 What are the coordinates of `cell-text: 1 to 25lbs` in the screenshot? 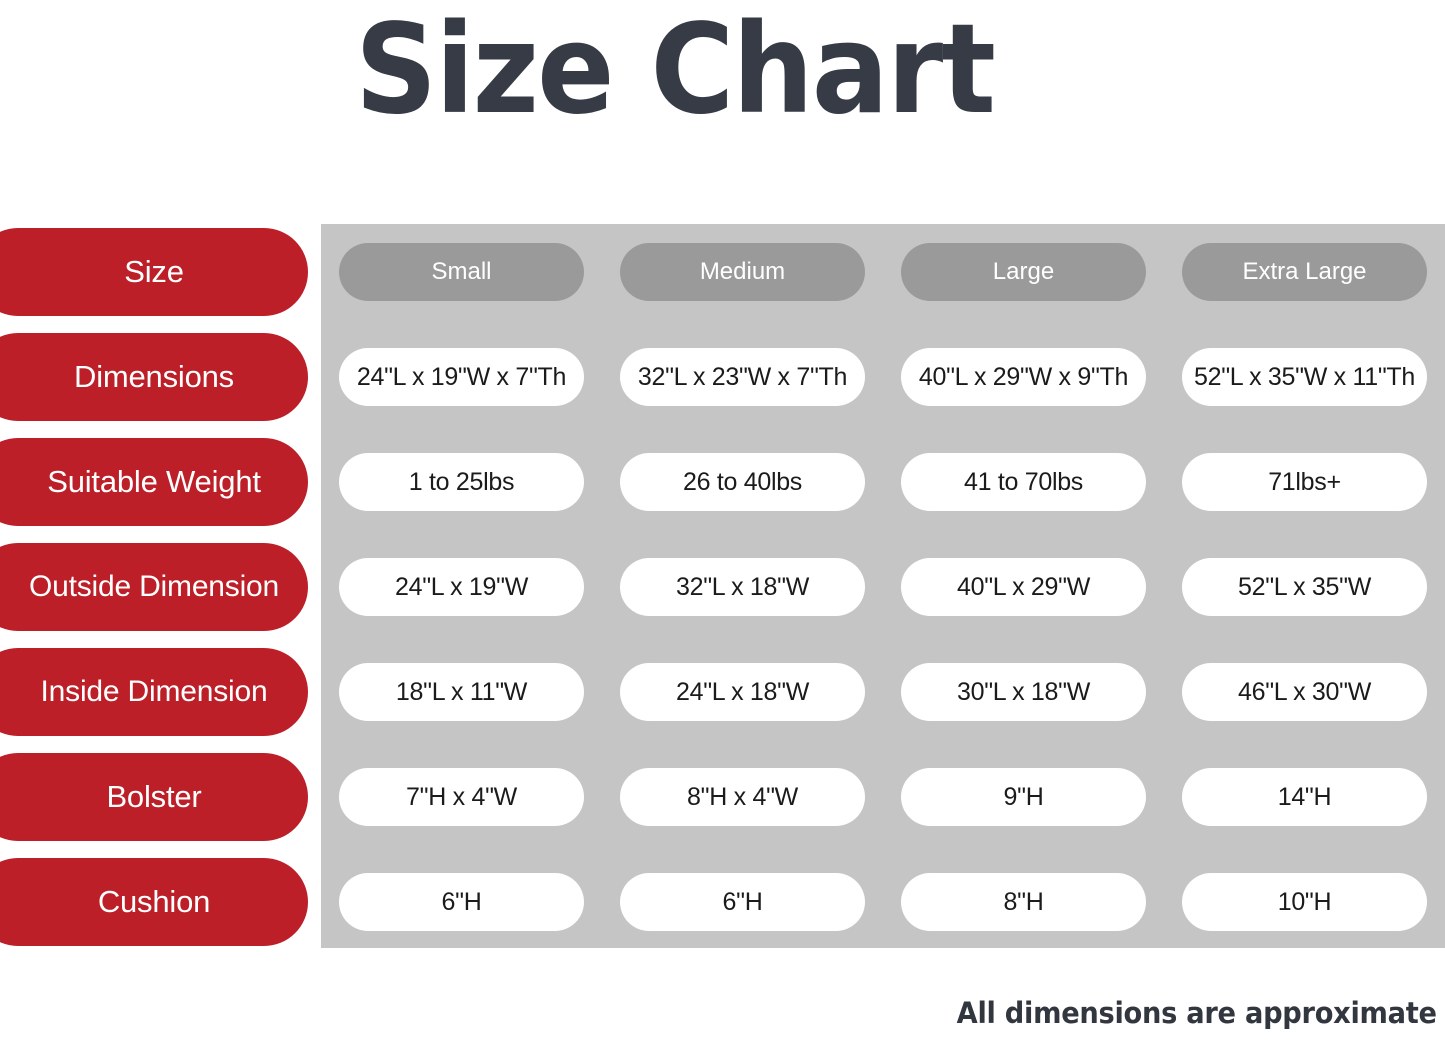 It's located at (461, 481).